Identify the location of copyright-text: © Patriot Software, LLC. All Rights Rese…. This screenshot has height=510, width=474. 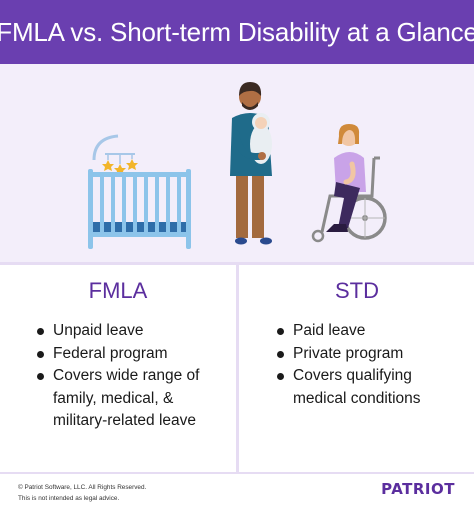
(82, 487).